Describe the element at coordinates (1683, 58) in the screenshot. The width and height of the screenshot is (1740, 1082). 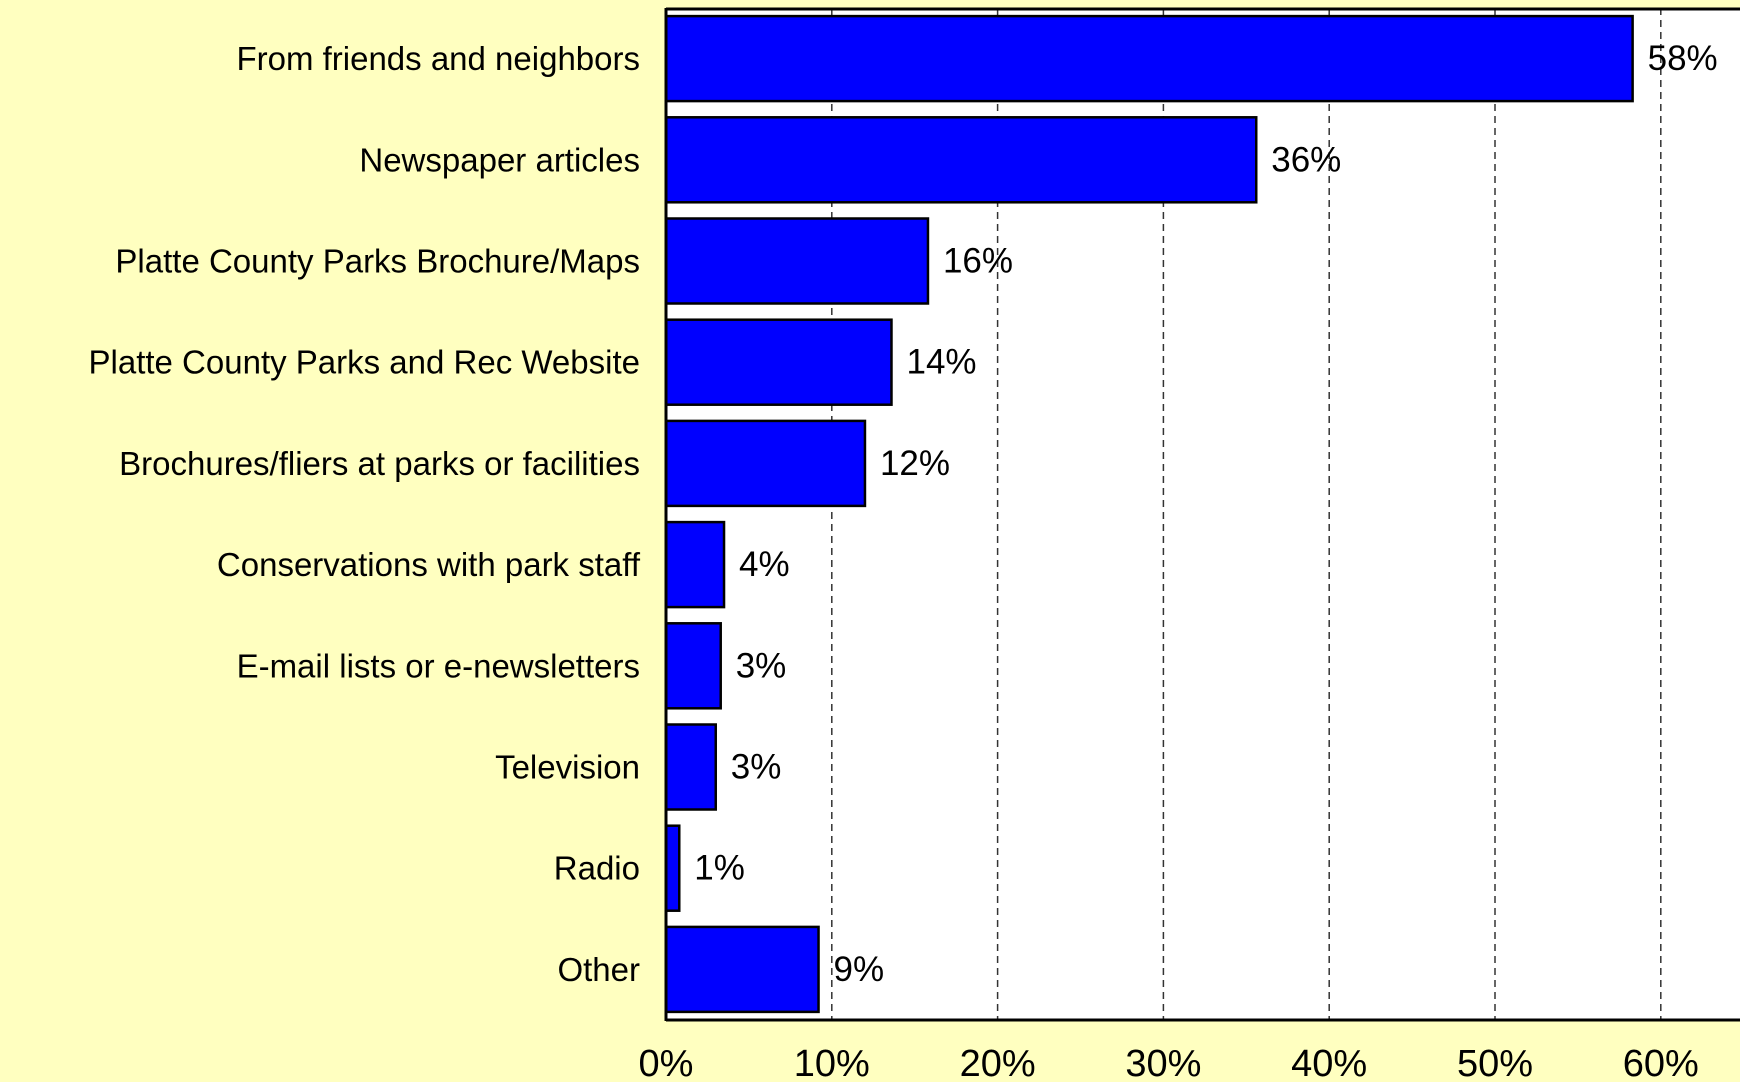
I see `data-label: 58%` at that location.